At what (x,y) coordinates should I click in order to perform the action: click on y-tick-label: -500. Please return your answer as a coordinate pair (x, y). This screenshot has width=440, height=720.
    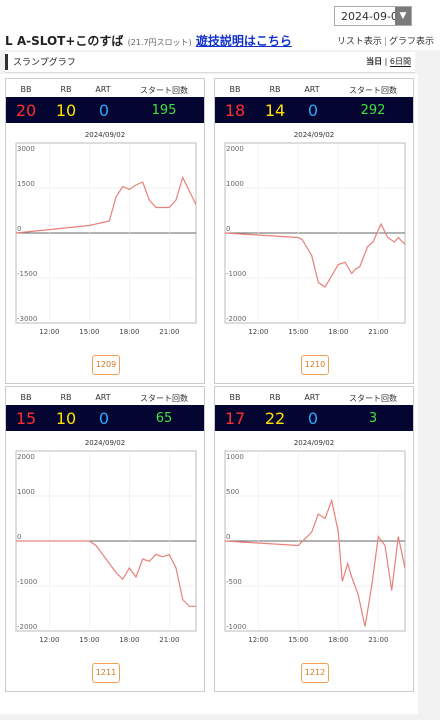
    Looking at the image, I should click on (234, 582).